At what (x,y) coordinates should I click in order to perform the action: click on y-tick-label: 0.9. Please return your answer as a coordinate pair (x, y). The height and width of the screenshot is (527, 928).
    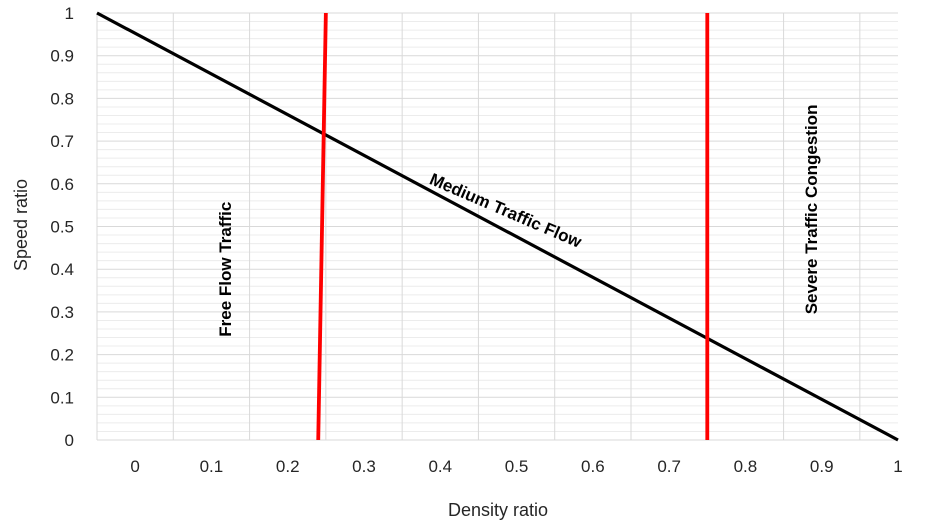
    Looking at the image, I should click on (62, 56).